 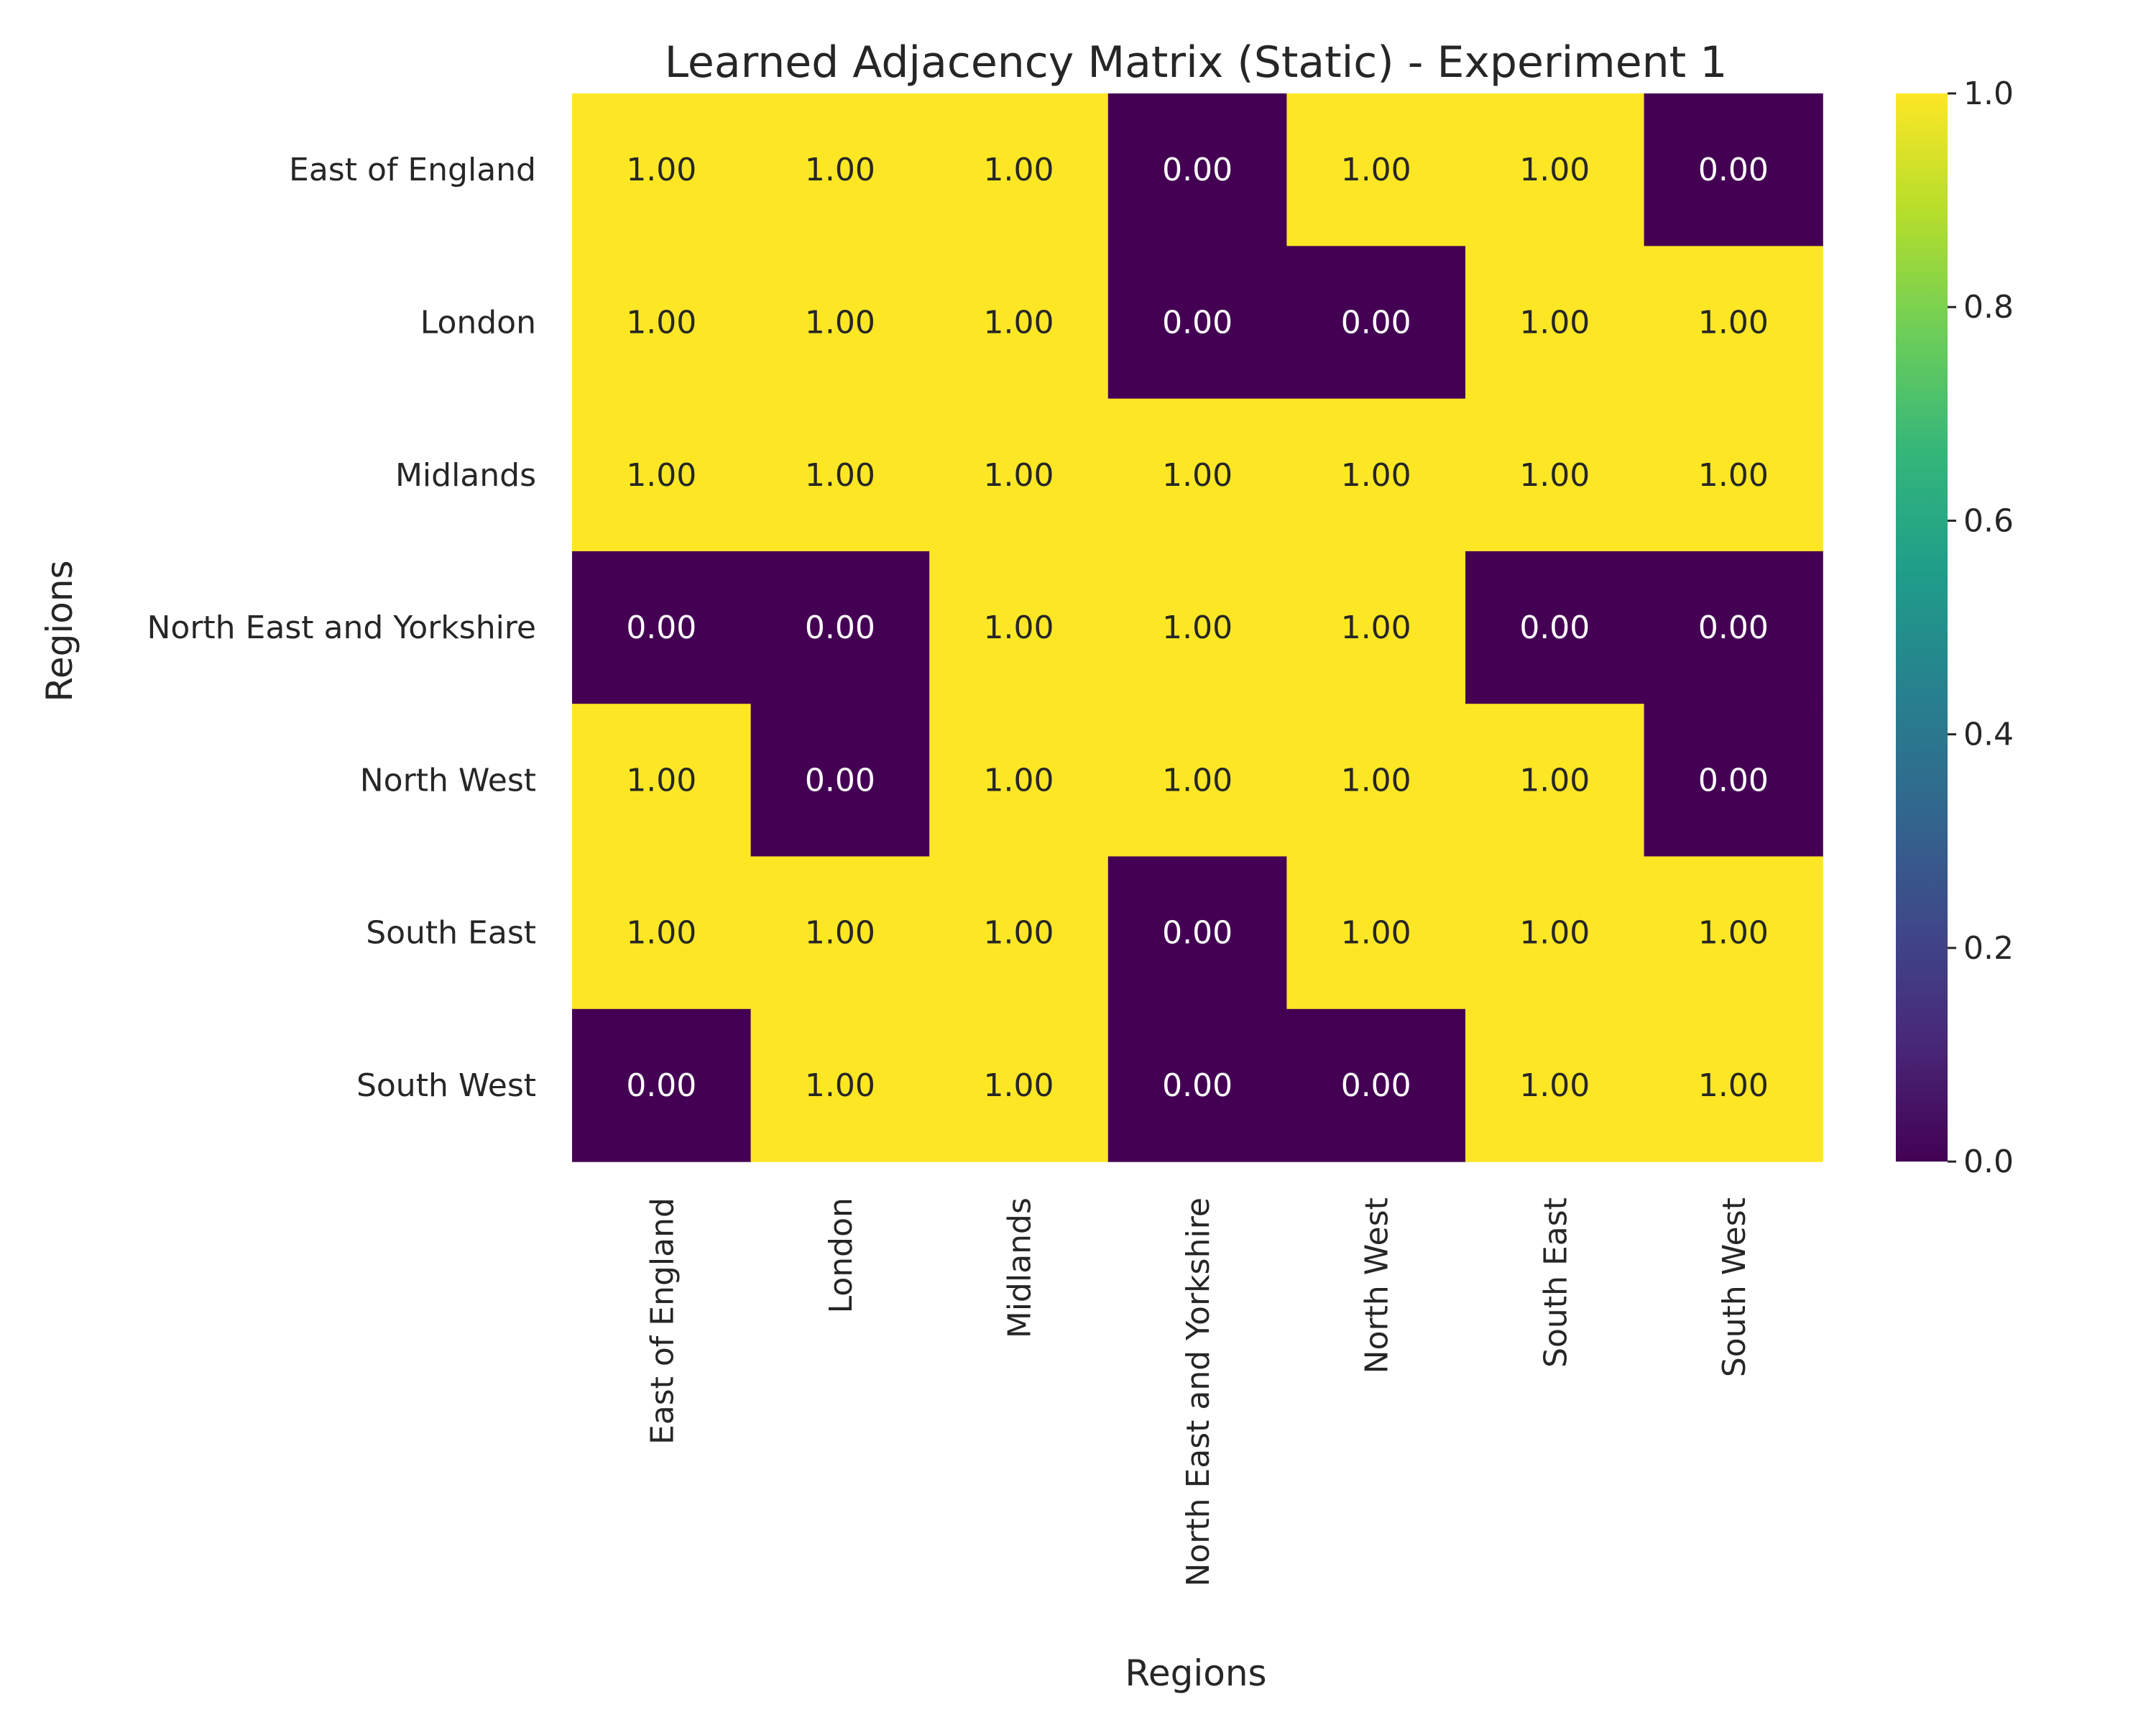 I want to click on y-axis-label: Regions, so click(x=59, y=631).